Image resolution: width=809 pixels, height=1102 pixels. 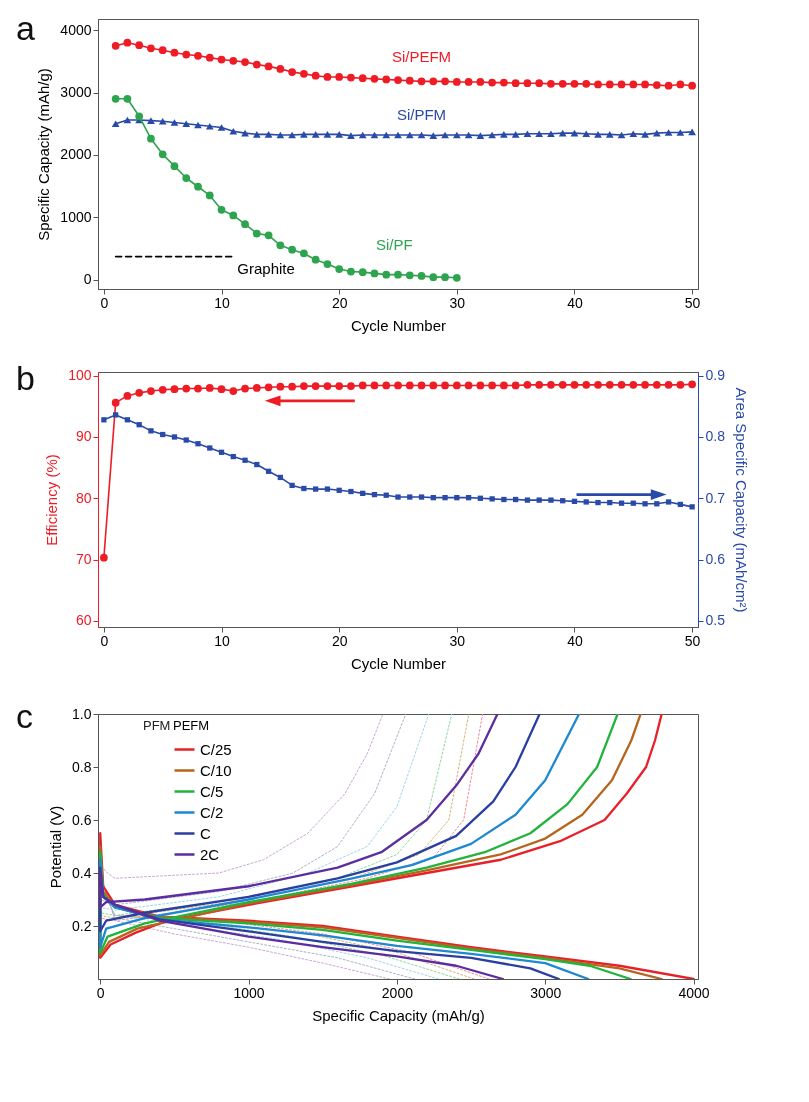 I want to click on y-tick-label: 90, so click(x=83, y=436).